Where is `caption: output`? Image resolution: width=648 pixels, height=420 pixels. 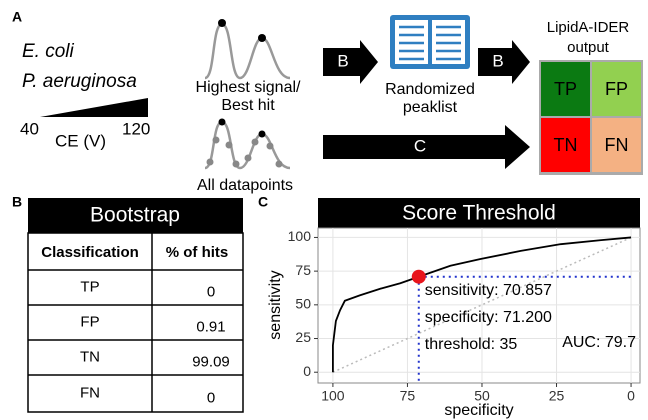 caption: output is located at coordinates (588, 47).